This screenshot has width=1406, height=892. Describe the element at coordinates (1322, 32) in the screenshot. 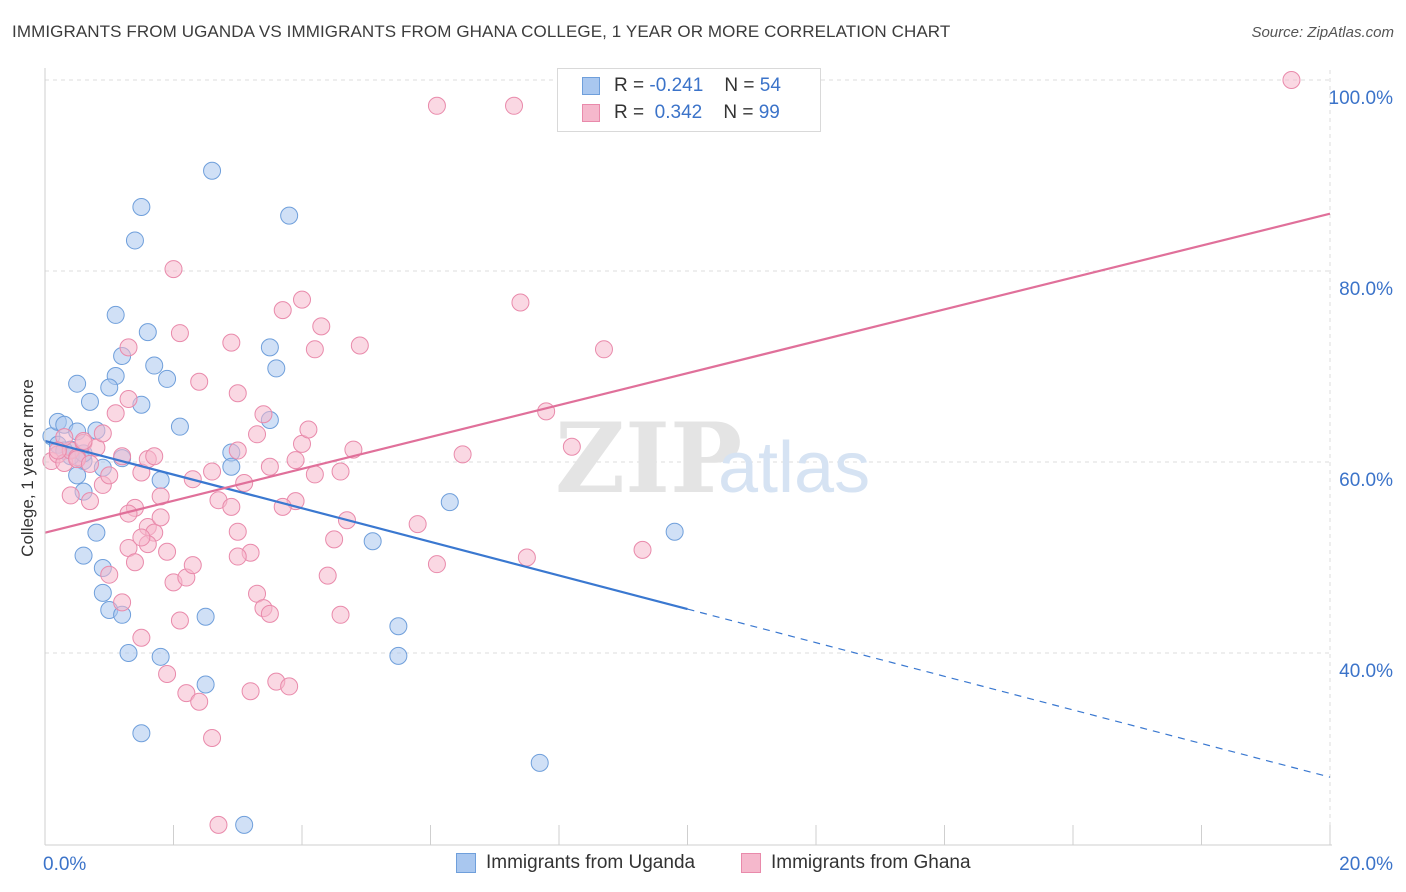

I see `source-label: Source: ZipAtlas.com` at that location.